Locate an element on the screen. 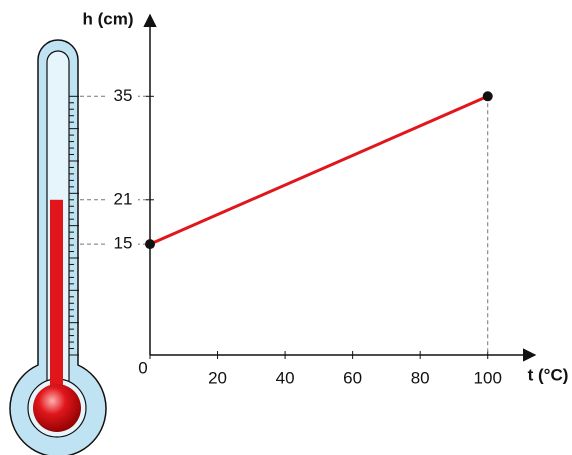  x-tick-label: 100 is located at coordinates (488, 377).